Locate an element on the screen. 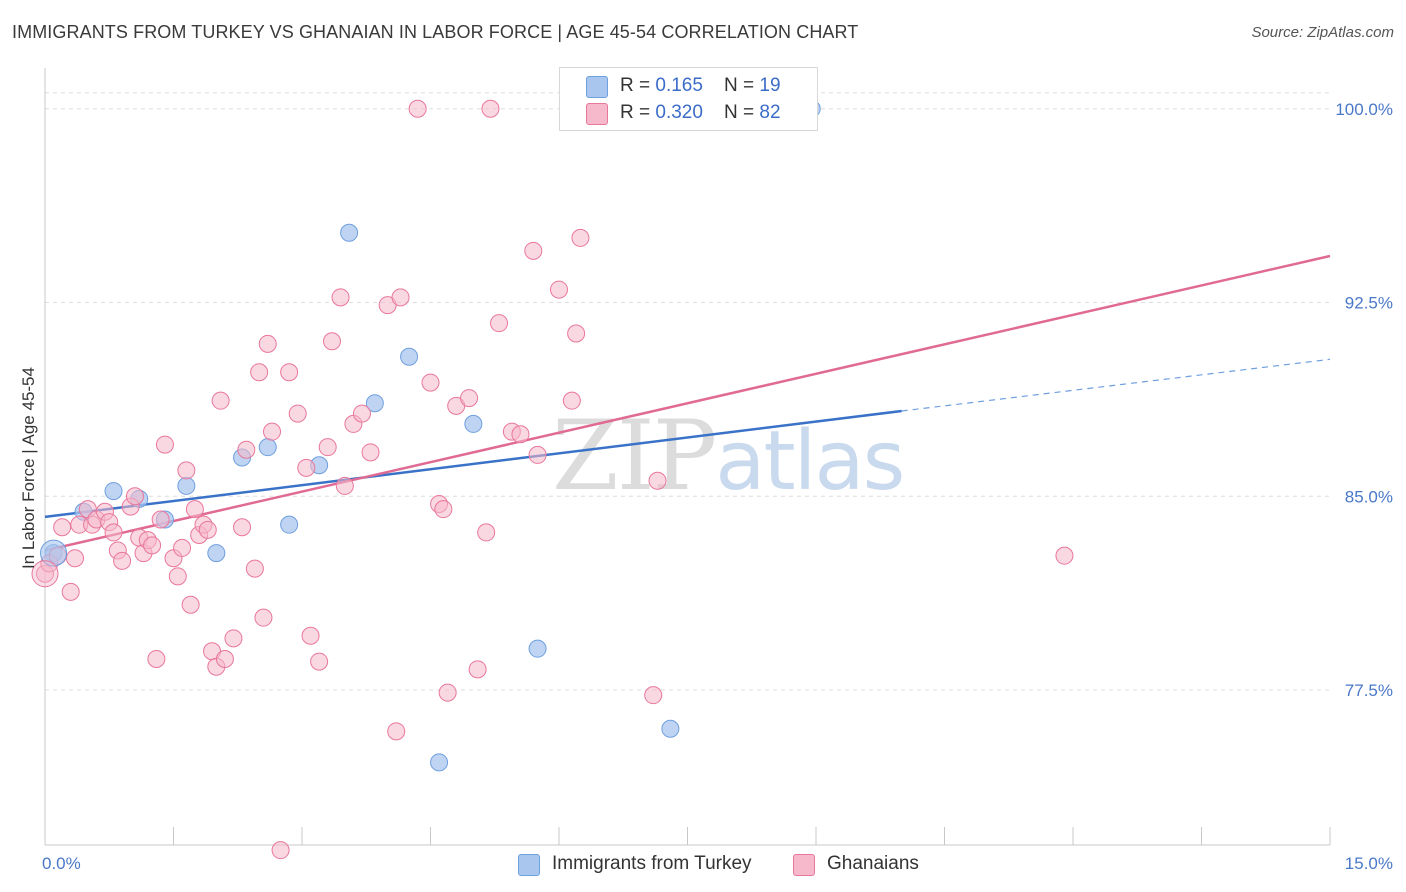  bottom-legend-swatch-ghanaians is located at coordinates (804, 865).